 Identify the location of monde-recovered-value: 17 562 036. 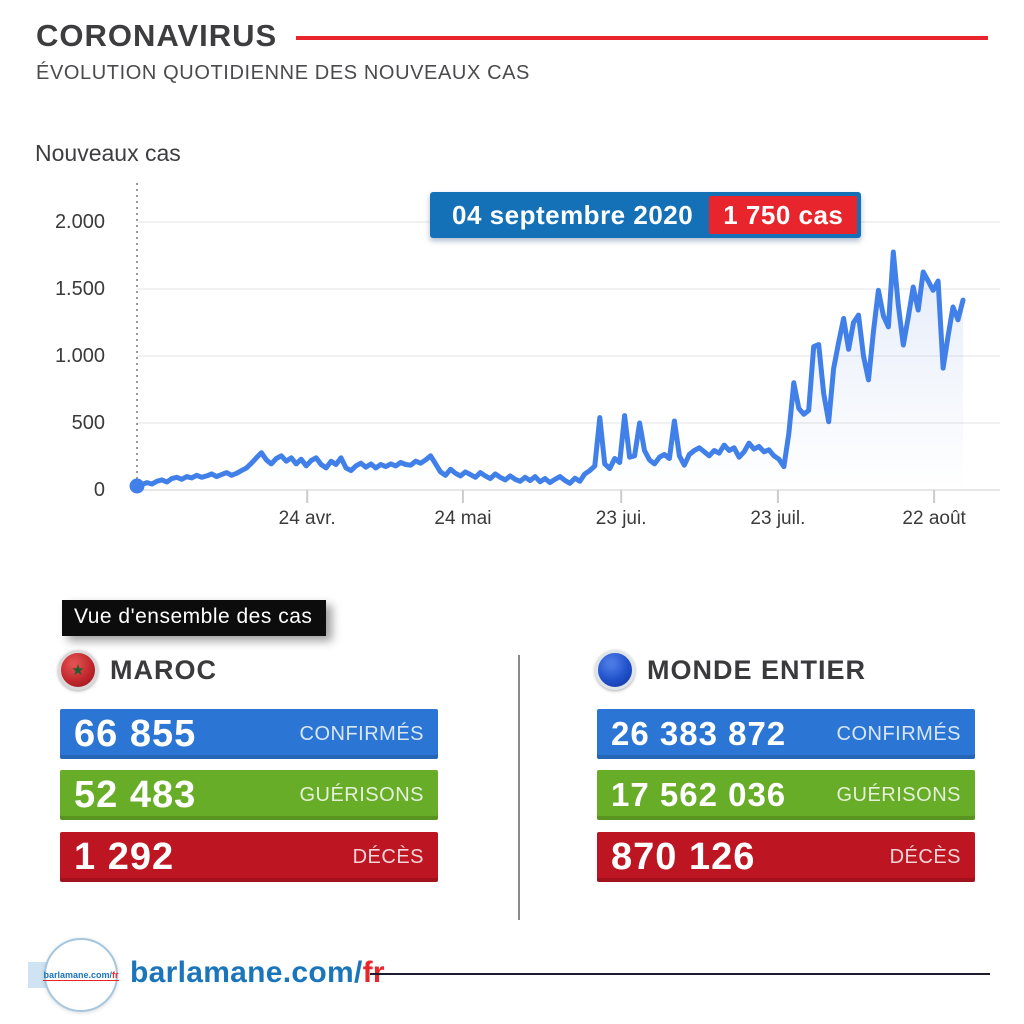
(699, 794).